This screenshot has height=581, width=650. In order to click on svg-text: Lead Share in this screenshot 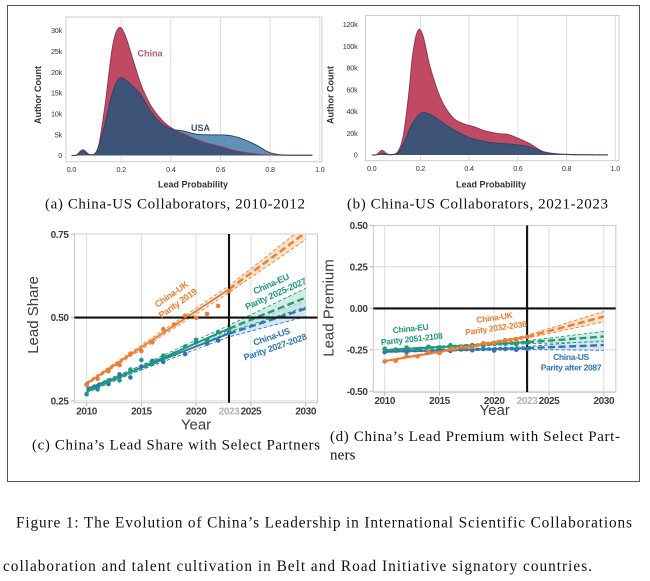, I will do `click(33, 315)`.